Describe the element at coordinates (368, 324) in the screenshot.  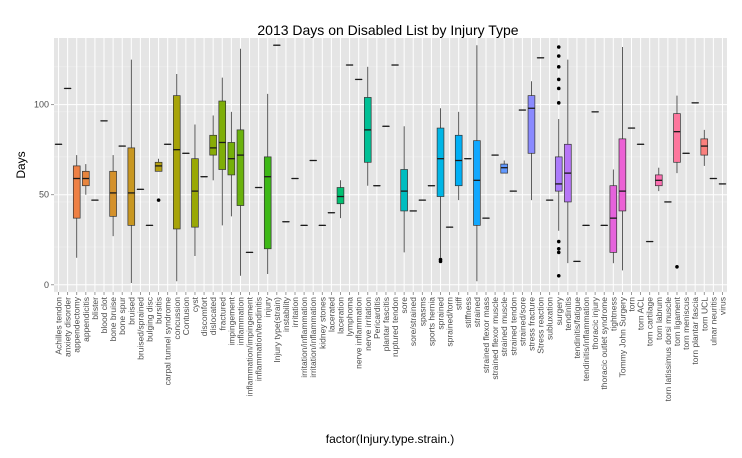
I see `x-tick-label: nerve irritation` at that location.